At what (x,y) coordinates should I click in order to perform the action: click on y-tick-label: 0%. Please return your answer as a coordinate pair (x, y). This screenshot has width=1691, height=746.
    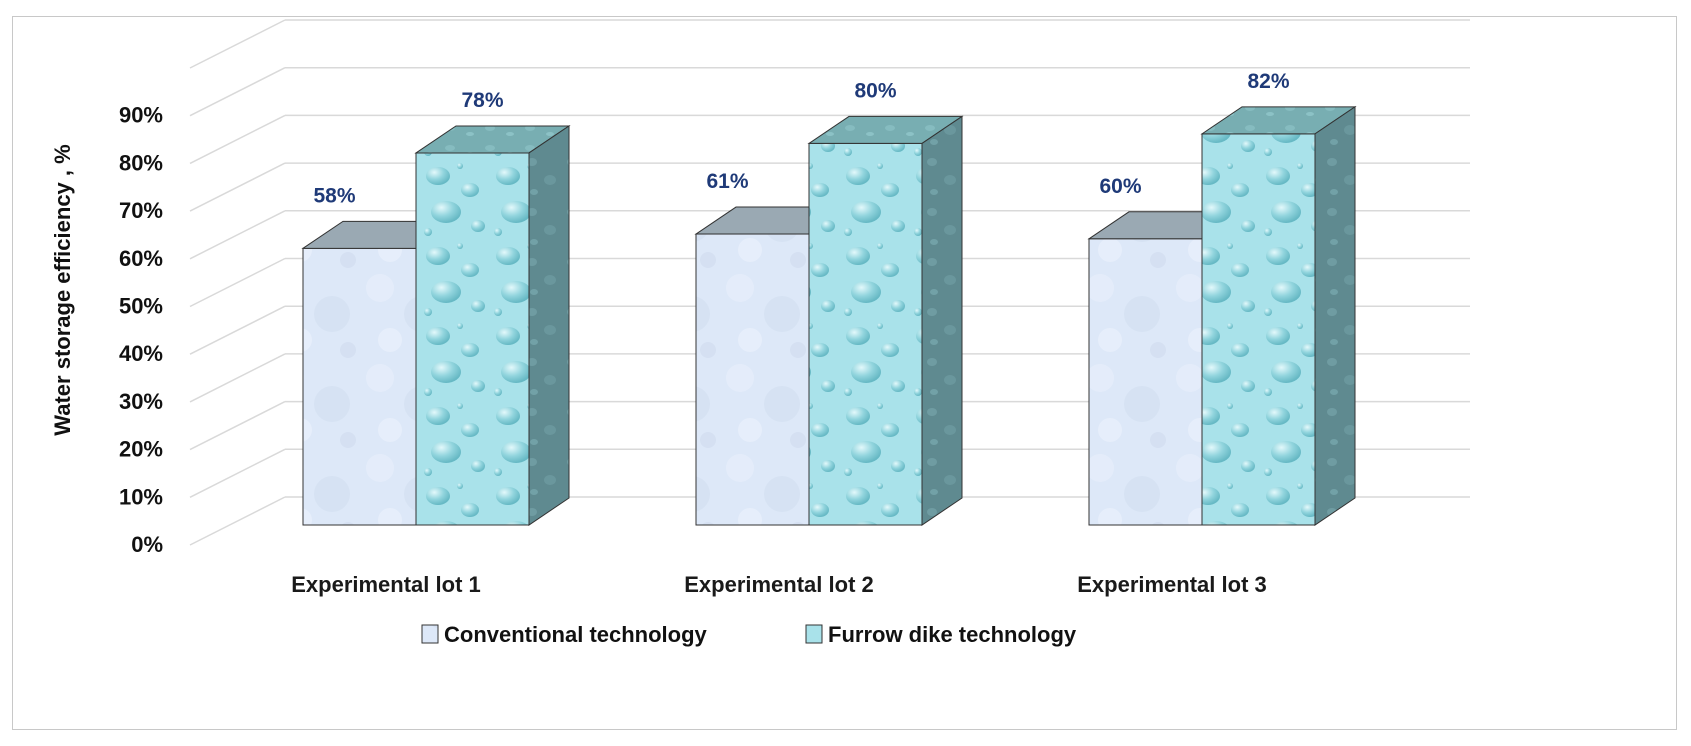
    Looking at the image, I should click on (147, 544).